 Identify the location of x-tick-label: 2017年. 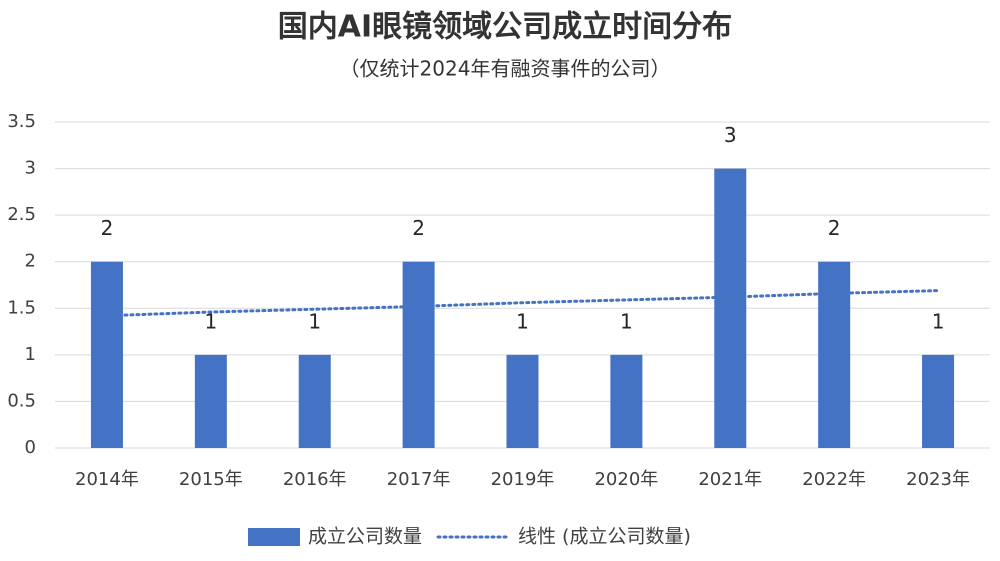
(419, 479).